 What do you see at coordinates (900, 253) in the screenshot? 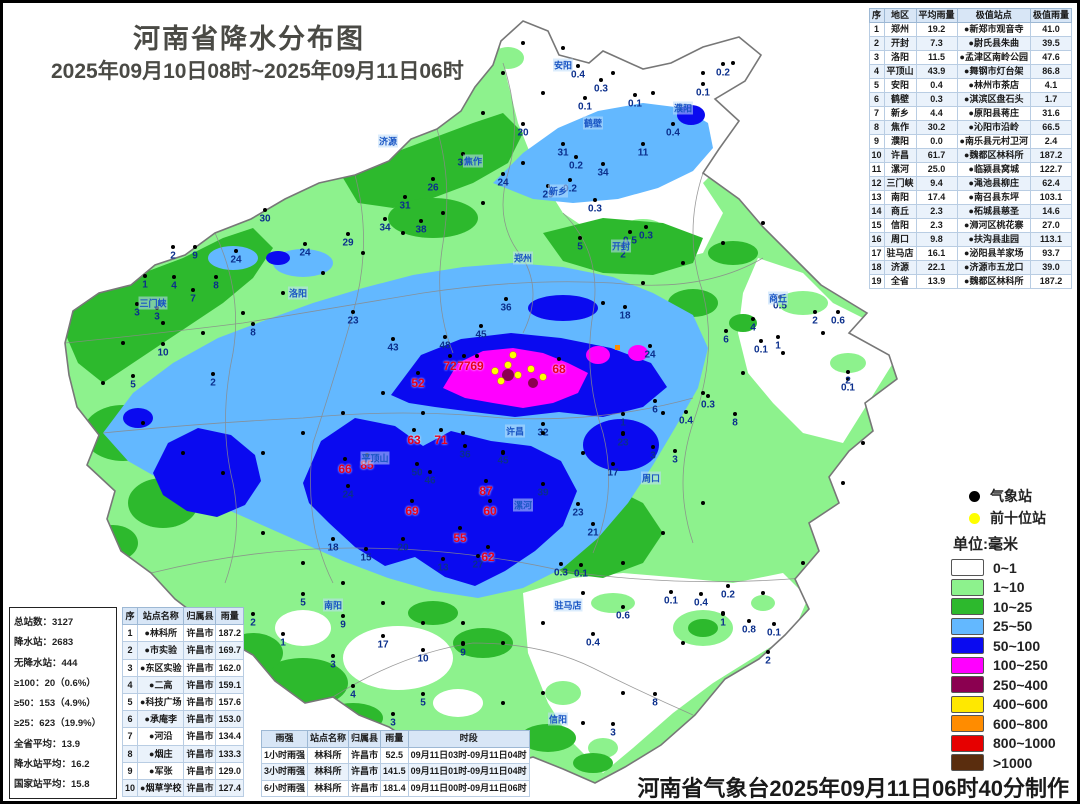
I see `table-cell: 驻马店` at bounding box center [900, 253].